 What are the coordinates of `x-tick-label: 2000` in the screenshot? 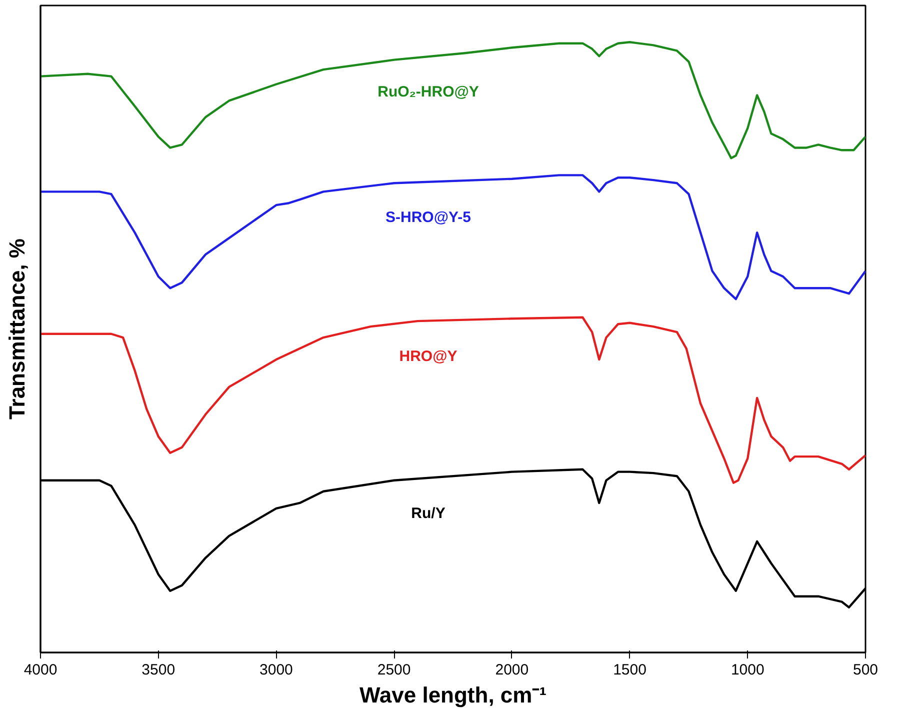 It's located at (512, 670).